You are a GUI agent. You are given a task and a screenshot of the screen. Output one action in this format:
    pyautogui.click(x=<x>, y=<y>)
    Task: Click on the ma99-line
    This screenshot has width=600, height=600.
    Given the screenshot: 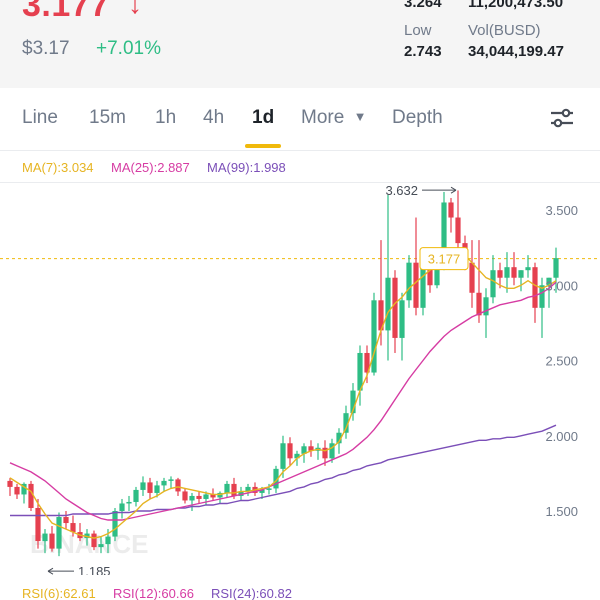 What is the action you would take?
    pyautogui.click(x=283, y=470)
    